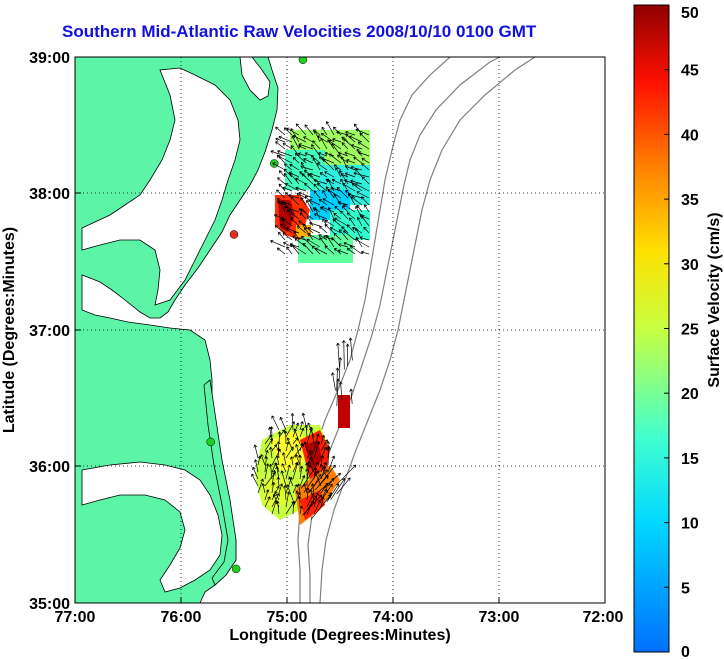 The height and width of the screenshot is (659, 724). I want to click on y-tick-label: 38:00, so click(49, 194).